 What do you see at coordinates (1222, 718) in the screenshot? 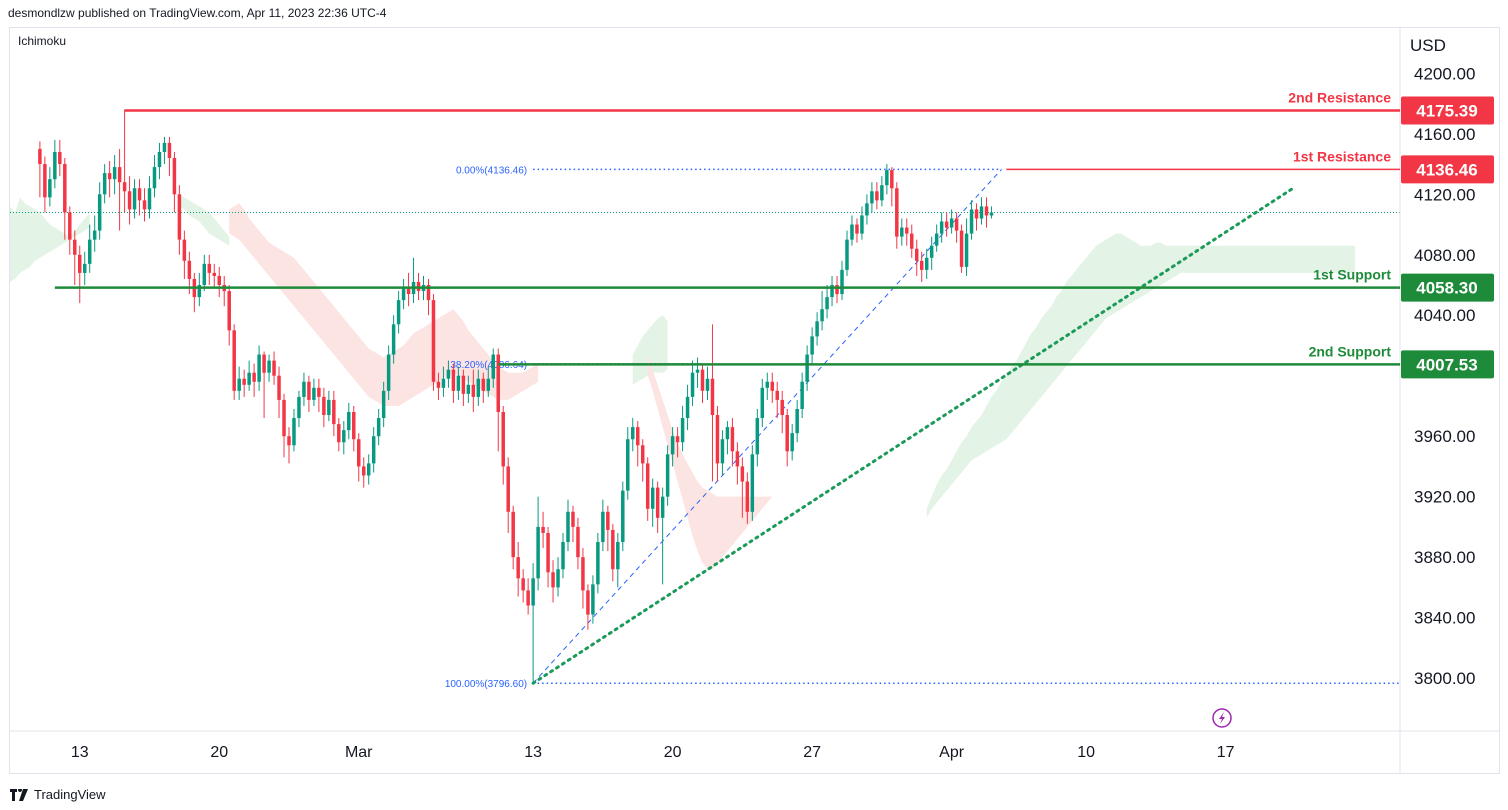
I see `events-flash-icon` at bounding box center [1222, 718].